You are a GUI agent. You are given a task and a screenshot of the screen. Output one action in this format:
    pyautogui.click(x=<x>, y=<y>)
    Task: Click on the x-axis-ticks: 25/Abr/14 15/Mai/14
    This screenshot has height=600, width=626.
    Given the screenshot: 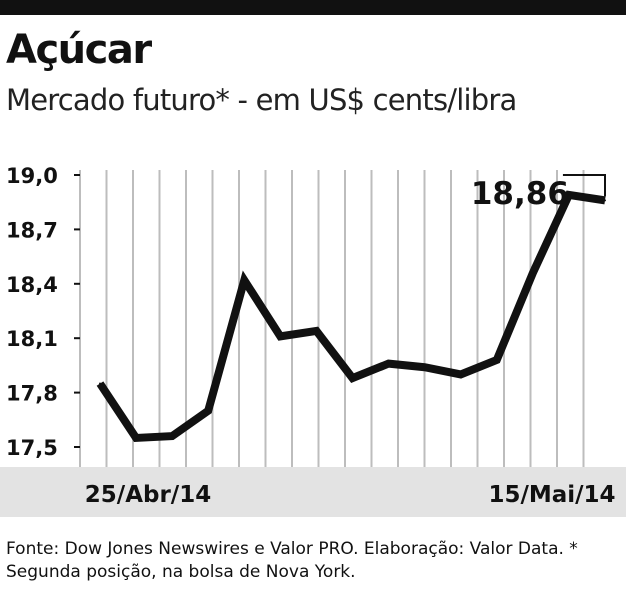 What is the action you would take?
    pyautogui.click(x=350, y=495)
    